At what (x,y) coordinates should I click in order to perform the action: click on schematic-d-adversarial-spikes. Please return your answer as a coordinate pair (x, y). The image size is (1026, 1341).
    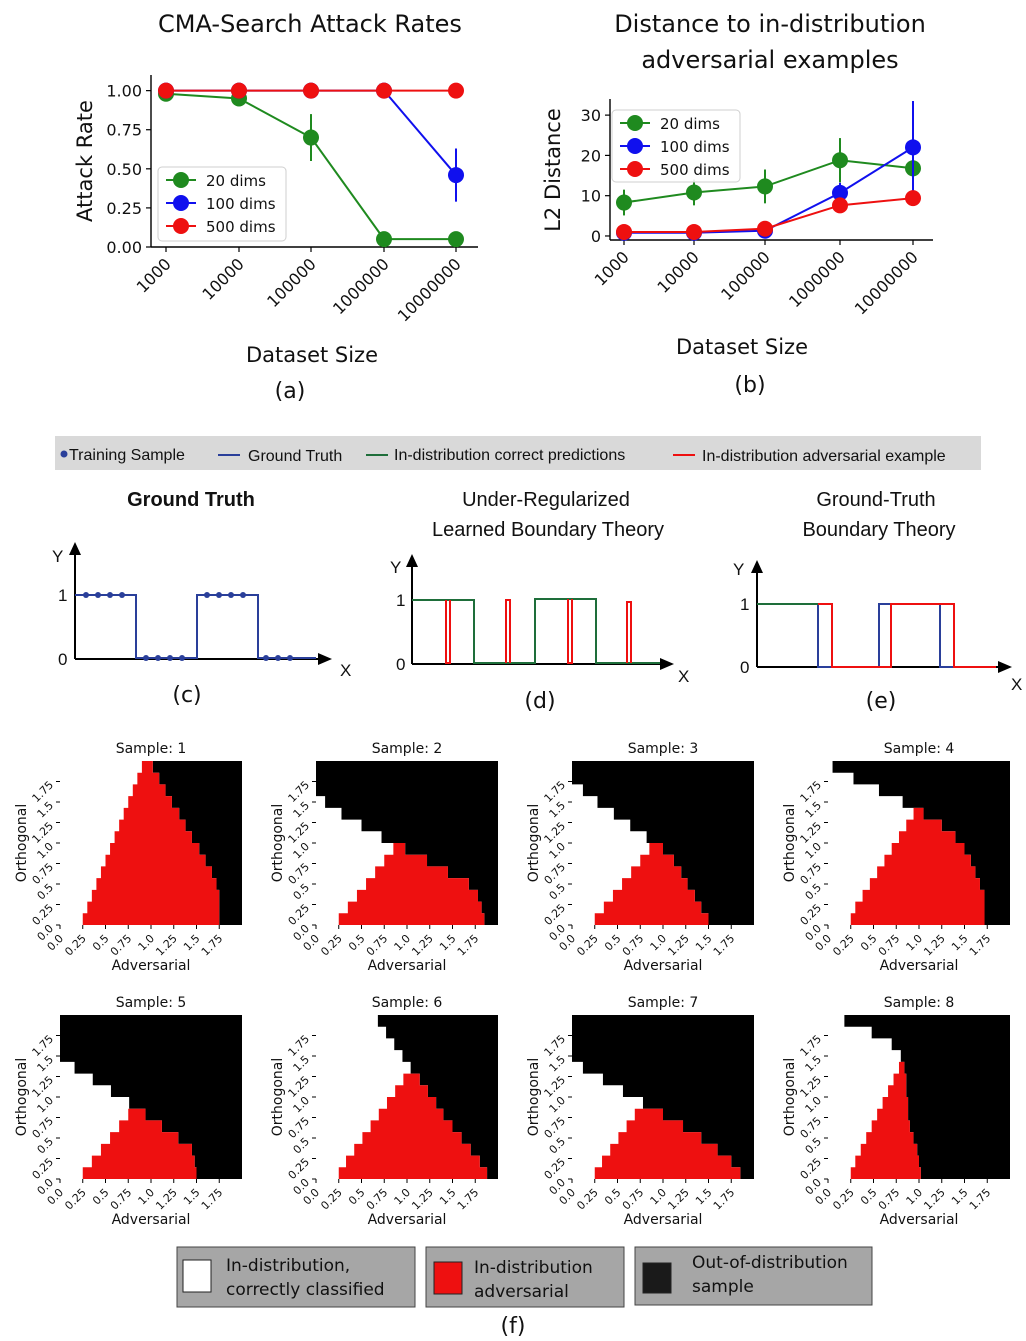
    Looking at the image, I should click on (538, 631).